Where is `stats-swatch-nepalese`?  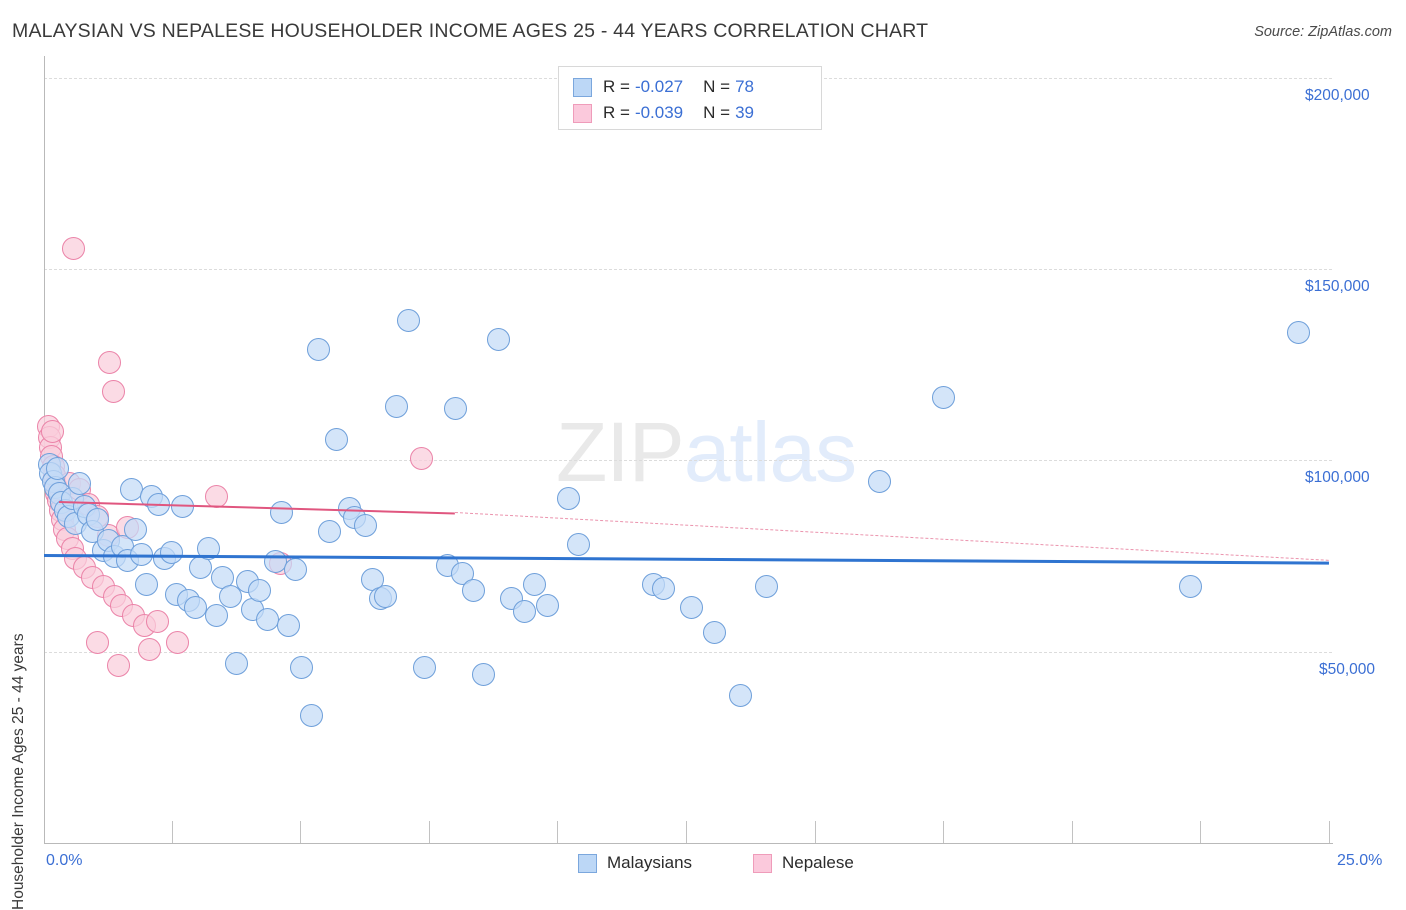 stats-swatch-nepalese is located at coordinates (582, 113).